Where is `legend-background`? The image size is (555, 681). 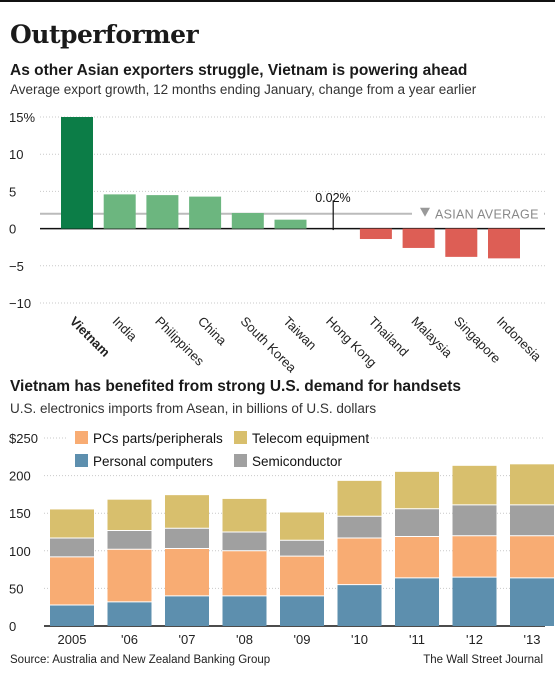
legend-background is located at coordinates (218, 450).